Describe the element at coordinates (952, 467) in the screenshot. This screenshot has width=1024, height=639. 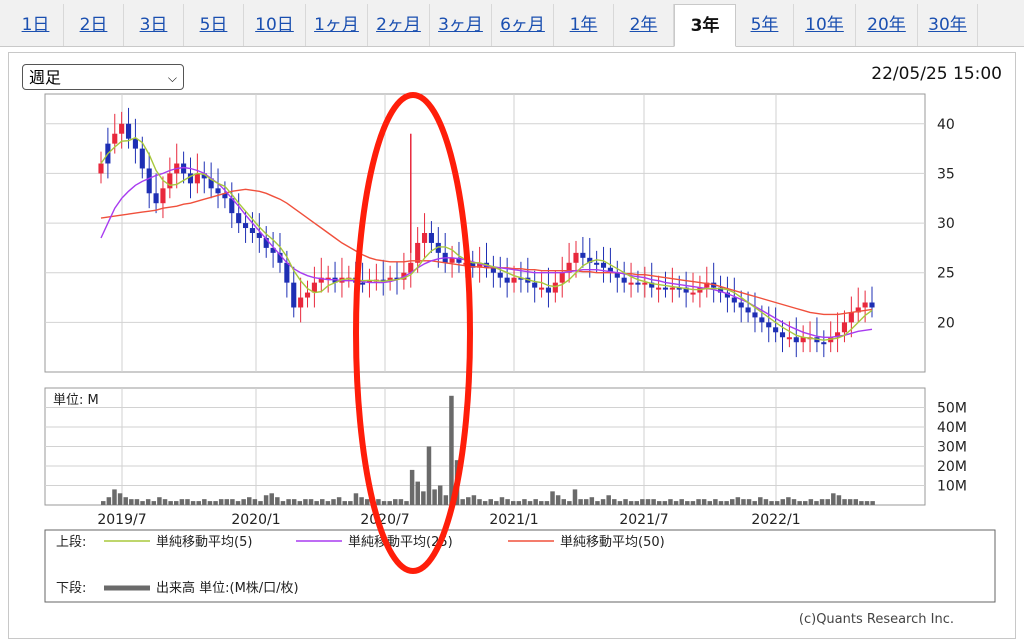
I see `volume-y-tick-3: 20M` at that location.